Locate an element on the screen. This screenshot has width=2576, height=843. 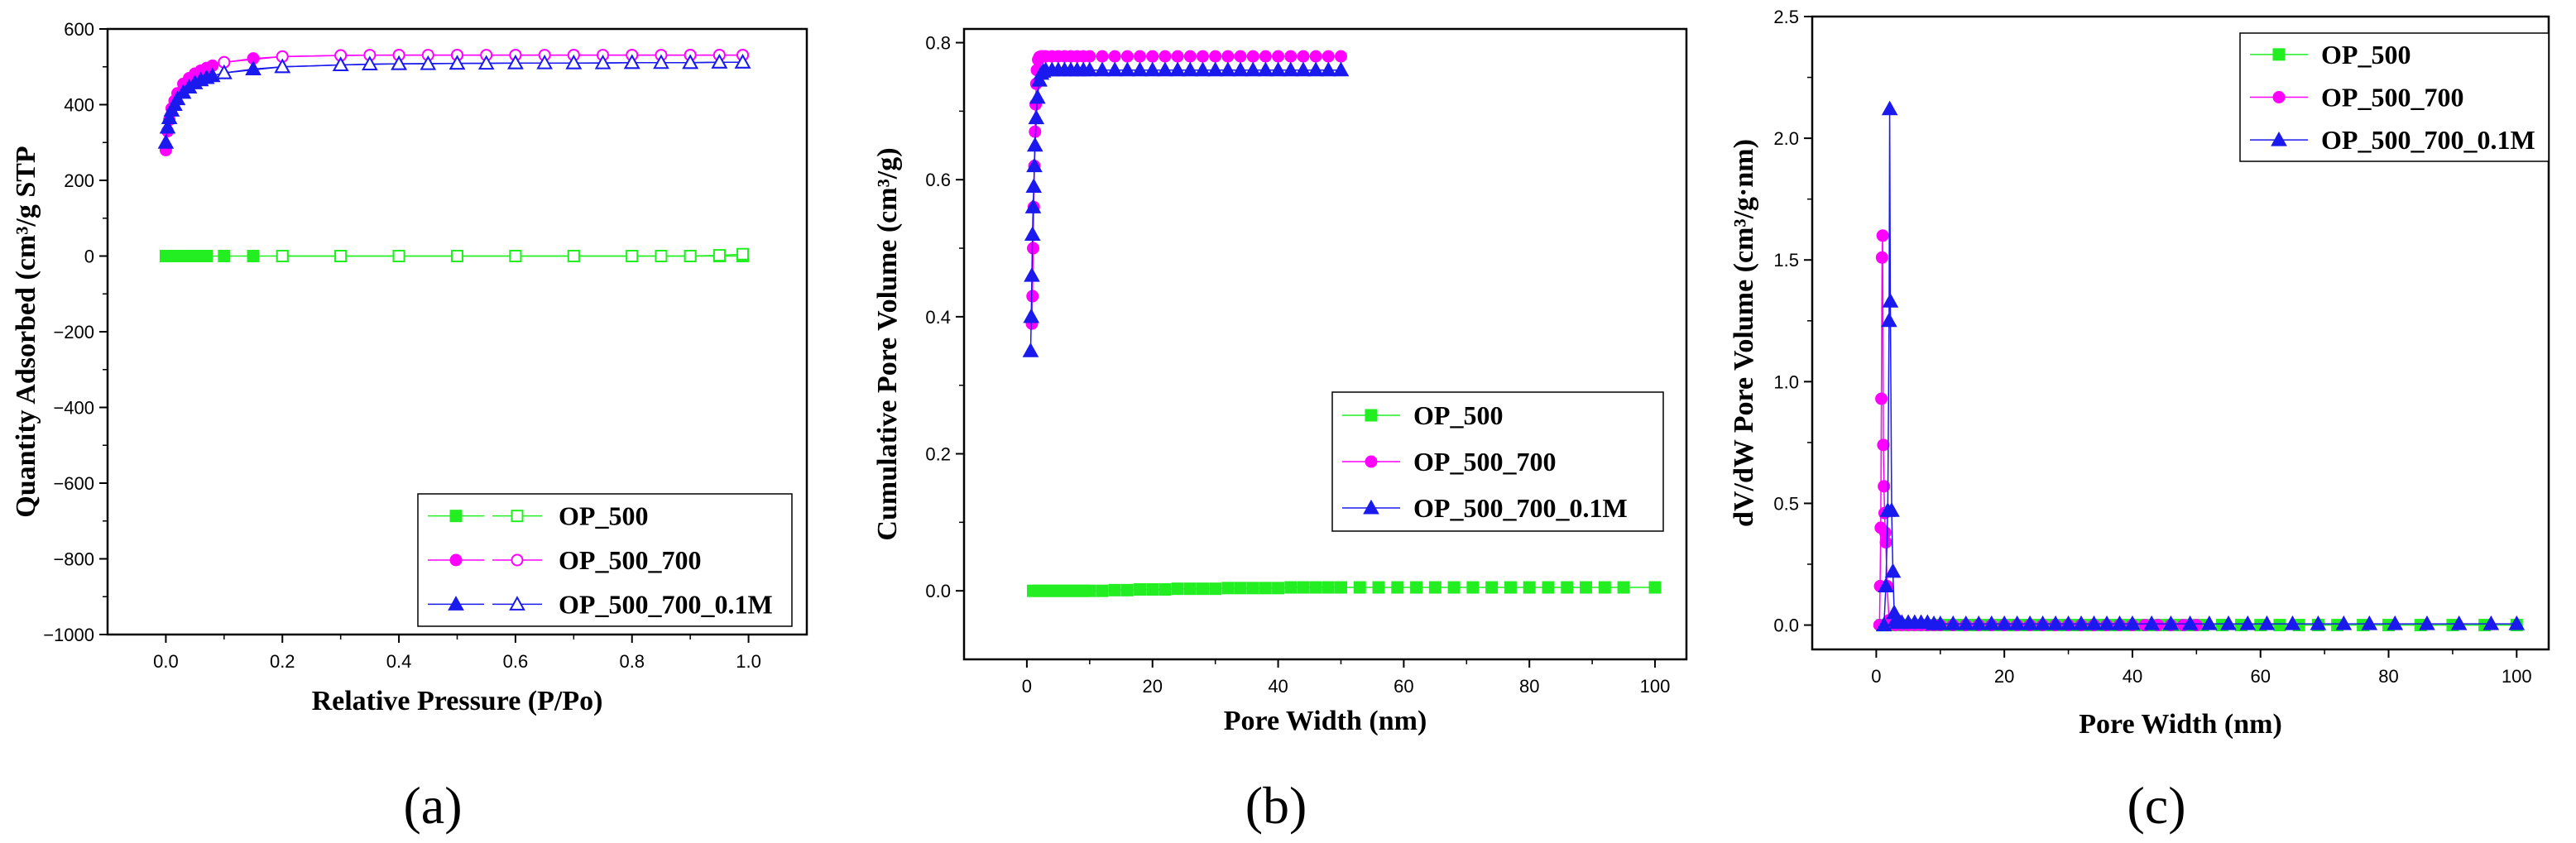
x-tick-label: 0.2 is located at coordinates (283, 661).